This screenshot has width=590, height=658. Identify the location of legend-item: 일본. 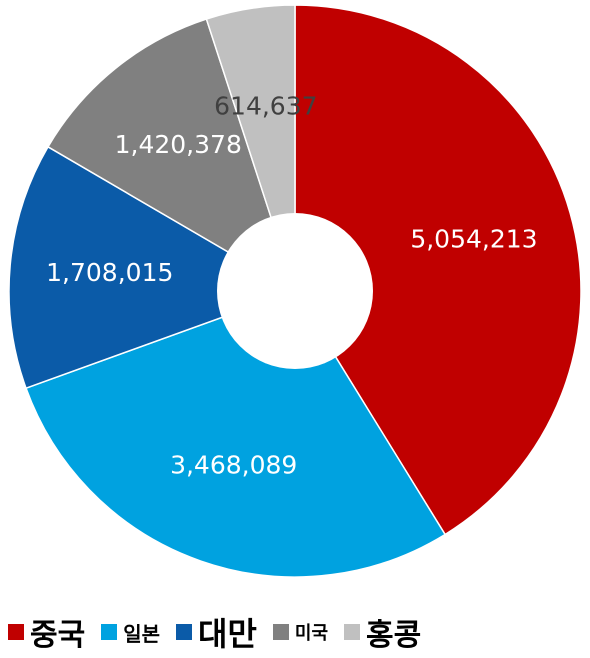
(130, 632).